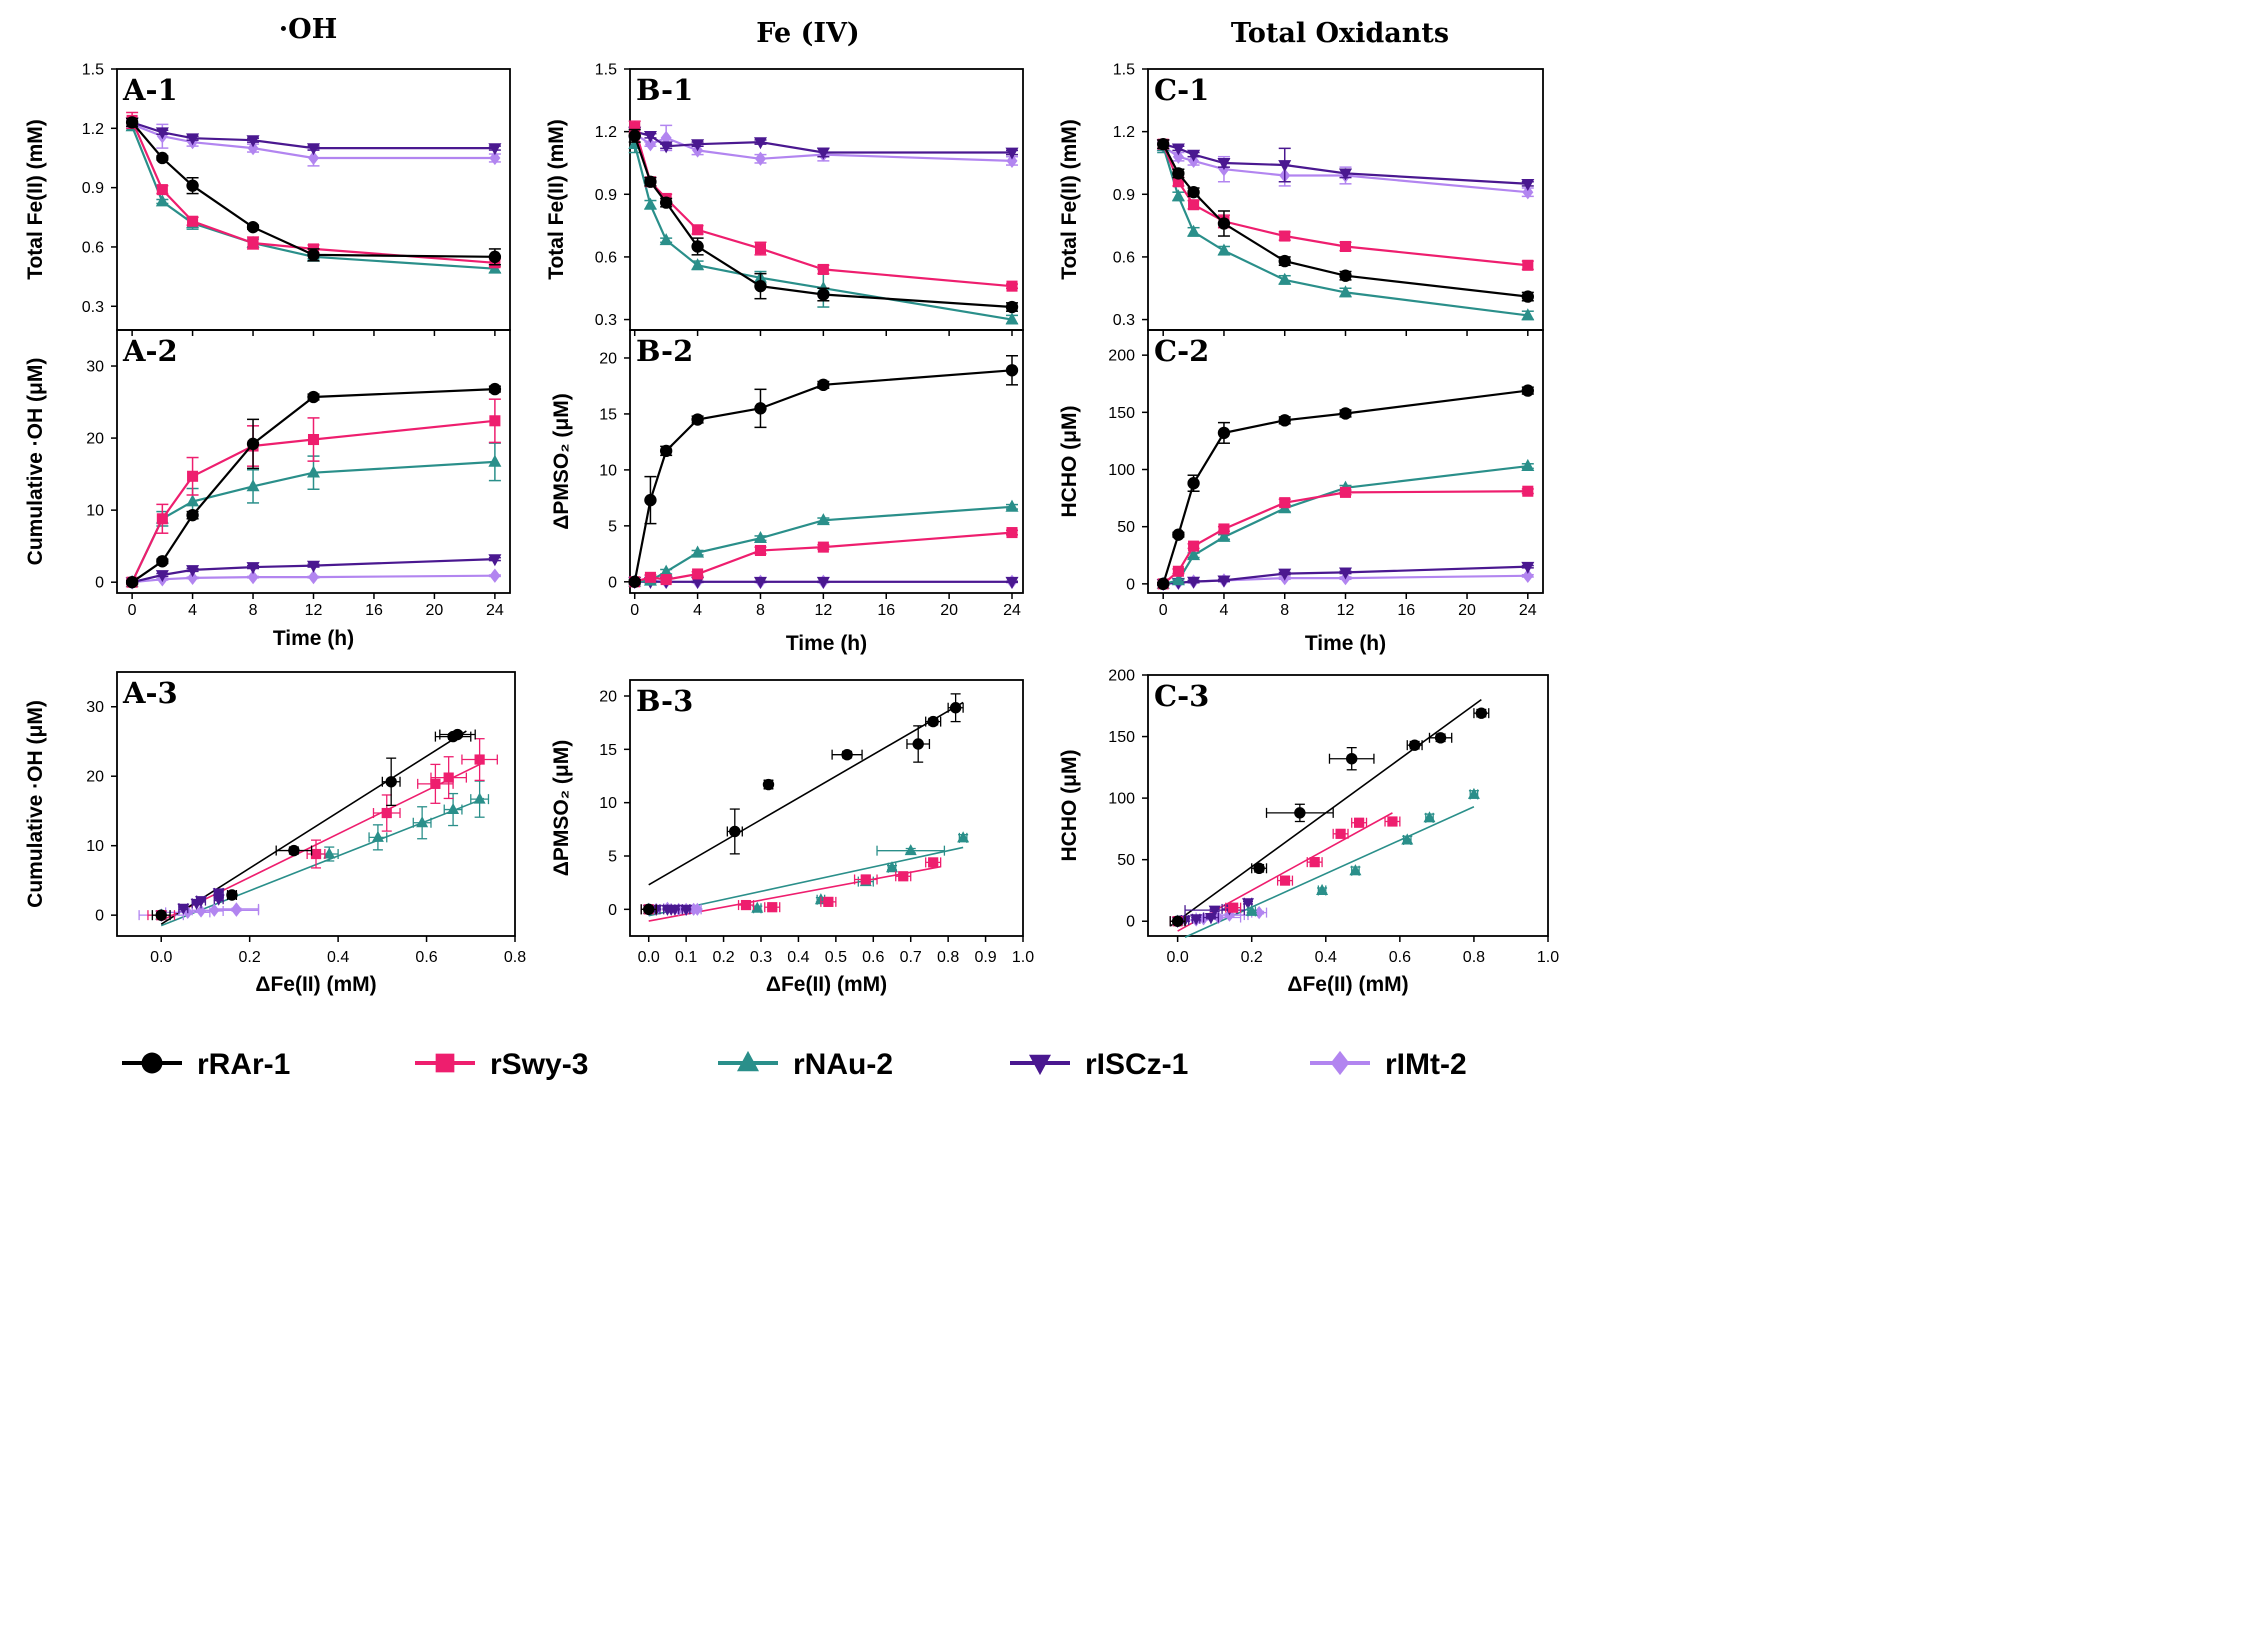  What do you see at coordinates (606, 257) in the screenshot?
I see `y-tick-label: 0.6` at bounding box center [606, 257].